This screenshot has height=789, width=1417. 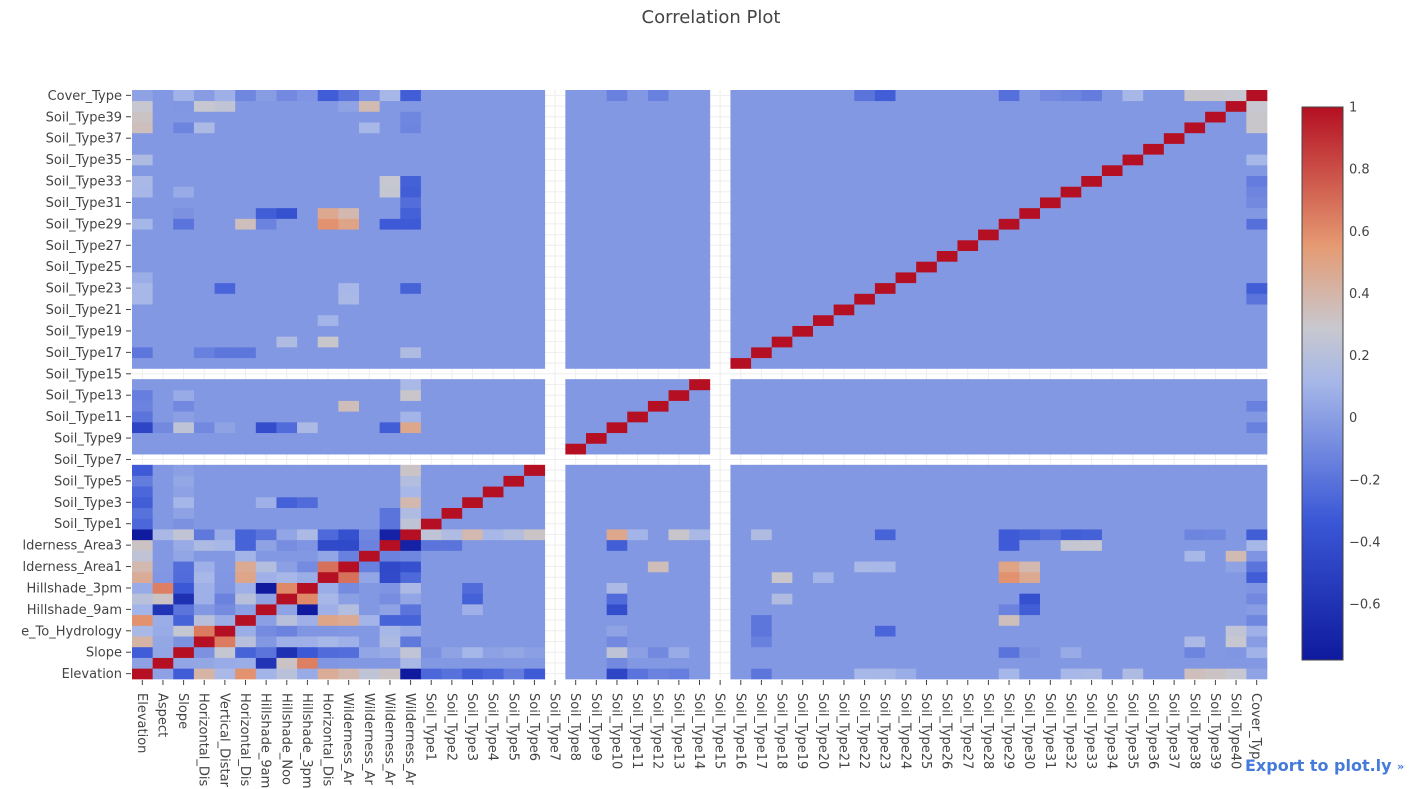 What do you see at coordinates (1069, 731) in the screenshot?
I see `x-tick-label: Soil_Type32` at bounding box center [1069, 731].